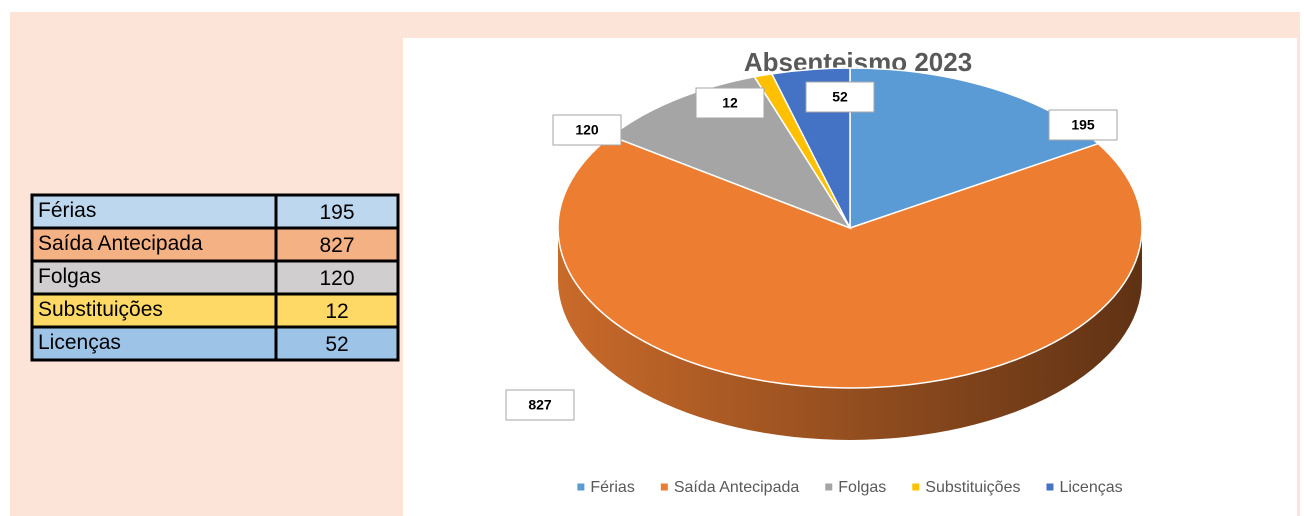  What do you see at coordinates (79, 342) in the screenshot?
I see `table-label: Licenças` at bounding box center [79, 342].